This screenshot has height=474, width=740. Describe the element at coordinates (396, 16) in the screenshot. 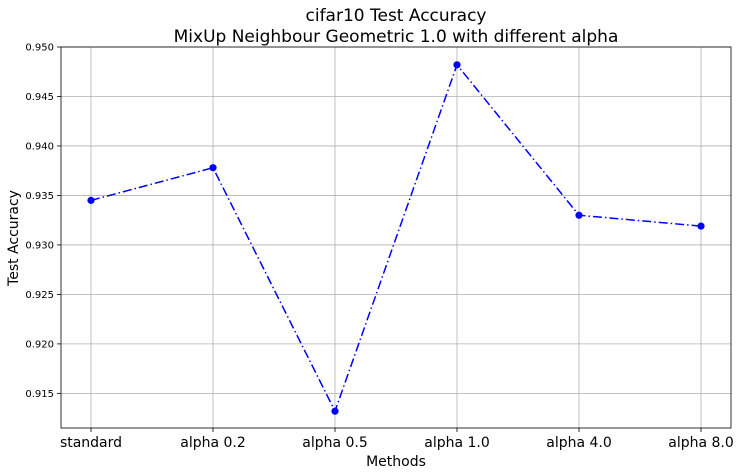

I see `chart-title: cifar10 Test Accuracy` at that location.